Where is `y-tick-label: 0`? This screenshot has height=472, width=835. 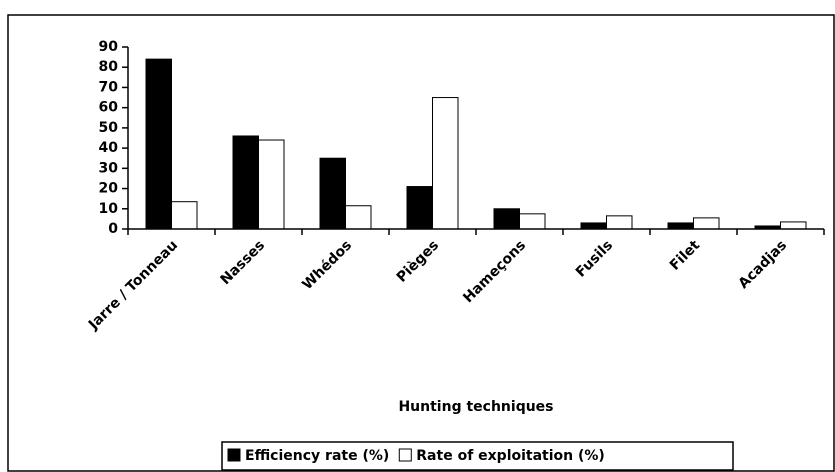
y-tick-label: 0 is located at coordinates (113, 229).